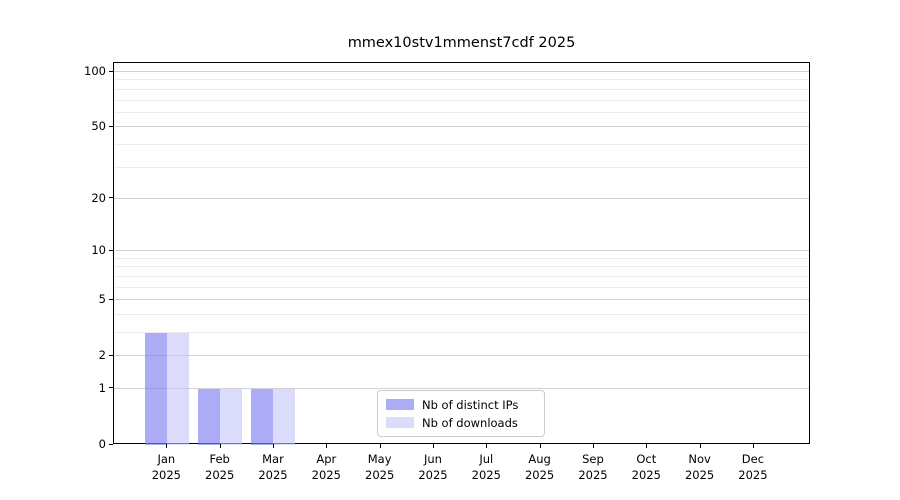  Describe the element at coordinates (231, 416) in the screenshot. I see `bar-downloads-feb` at that location.